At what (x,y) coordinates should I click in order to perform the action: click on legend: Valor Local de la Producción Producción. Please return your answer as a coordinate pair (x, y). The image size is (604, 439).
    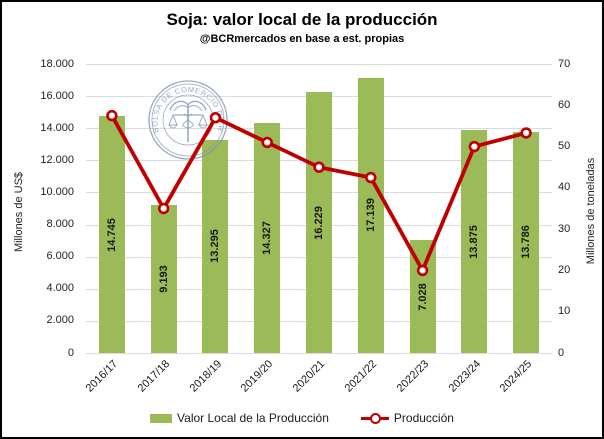
    Looking at the image, I should click on (302, 418).